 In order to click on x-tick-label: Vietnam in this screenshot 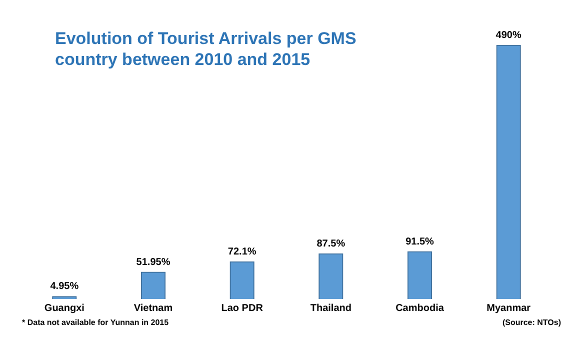, I will do `click(153, 308)`.